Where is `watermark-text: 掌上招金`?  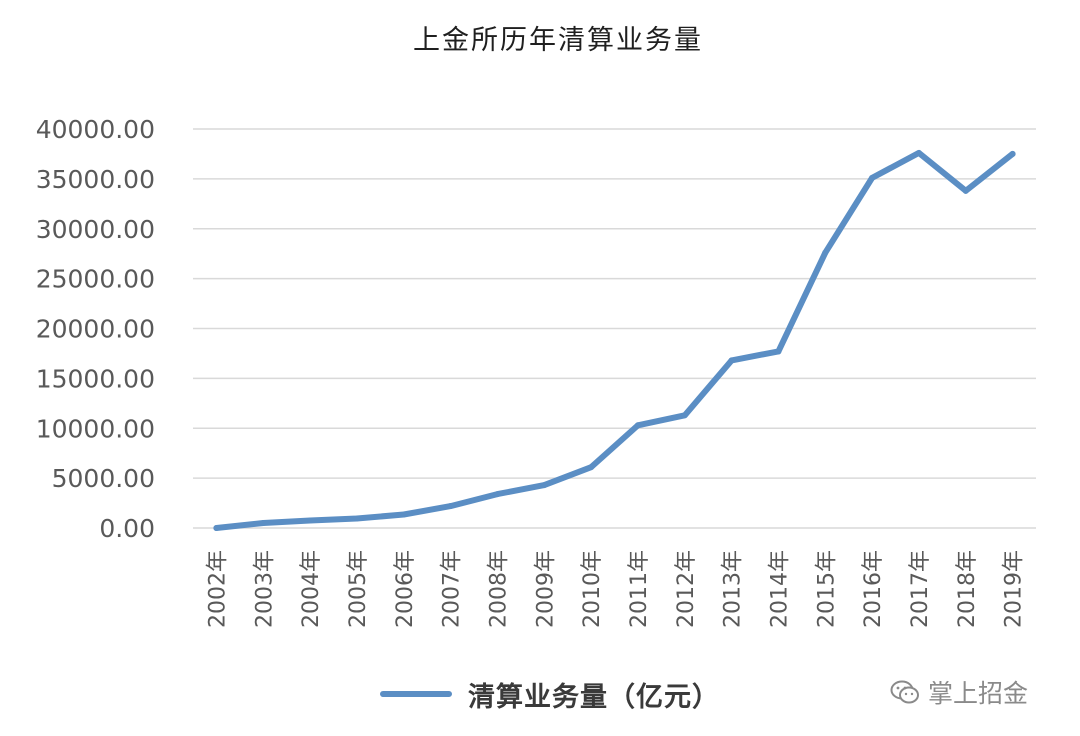
watermark-text: 掌上招金 is located at coordinates (978, 693).